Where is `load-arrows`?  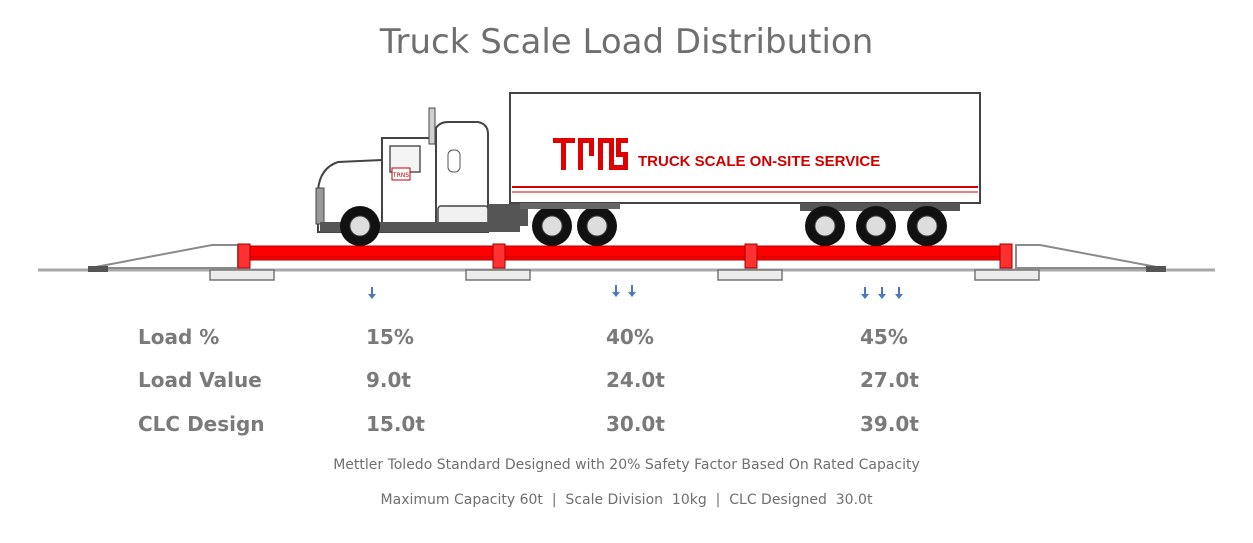
load-arrows is located at coordinates (635, 292).